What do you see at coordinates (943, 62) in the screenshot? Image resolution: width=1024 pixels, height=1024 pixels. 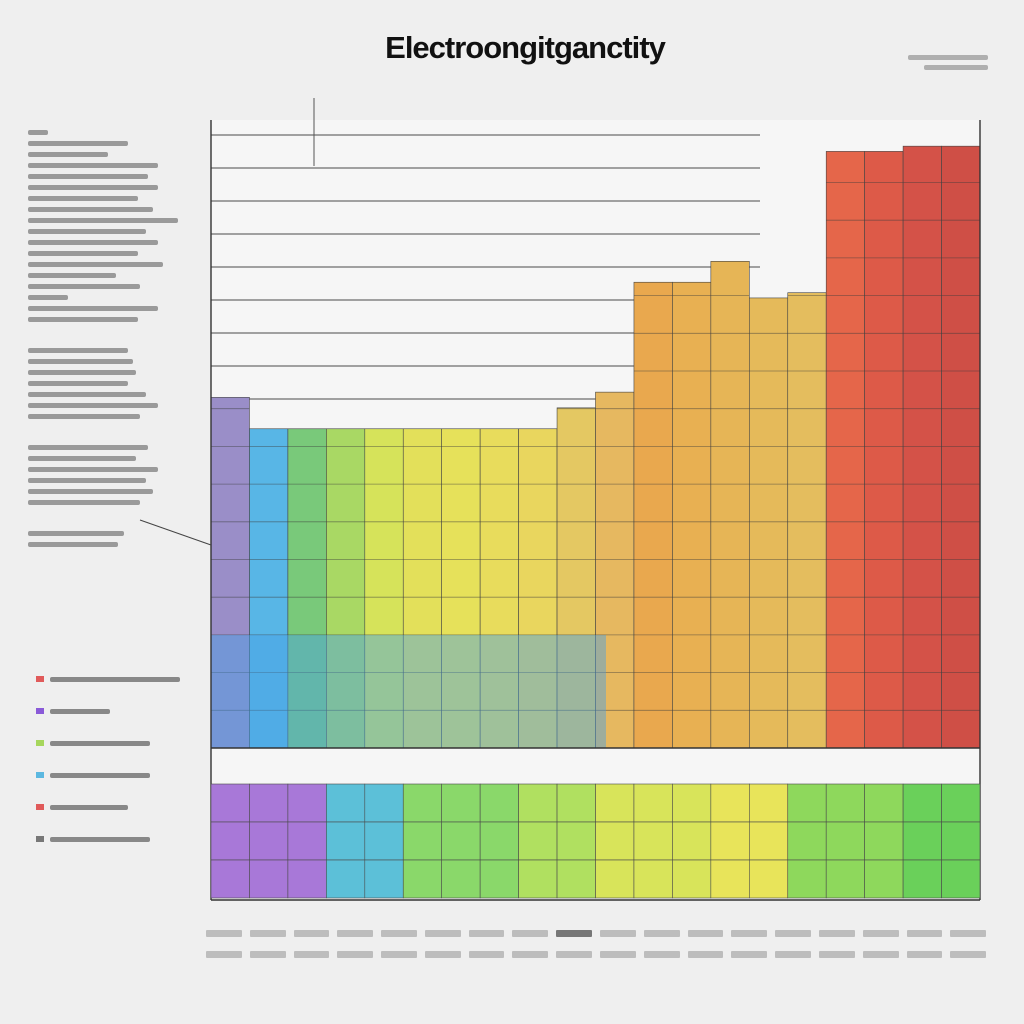 I see `corner-note` at bounding box center [943, 62].